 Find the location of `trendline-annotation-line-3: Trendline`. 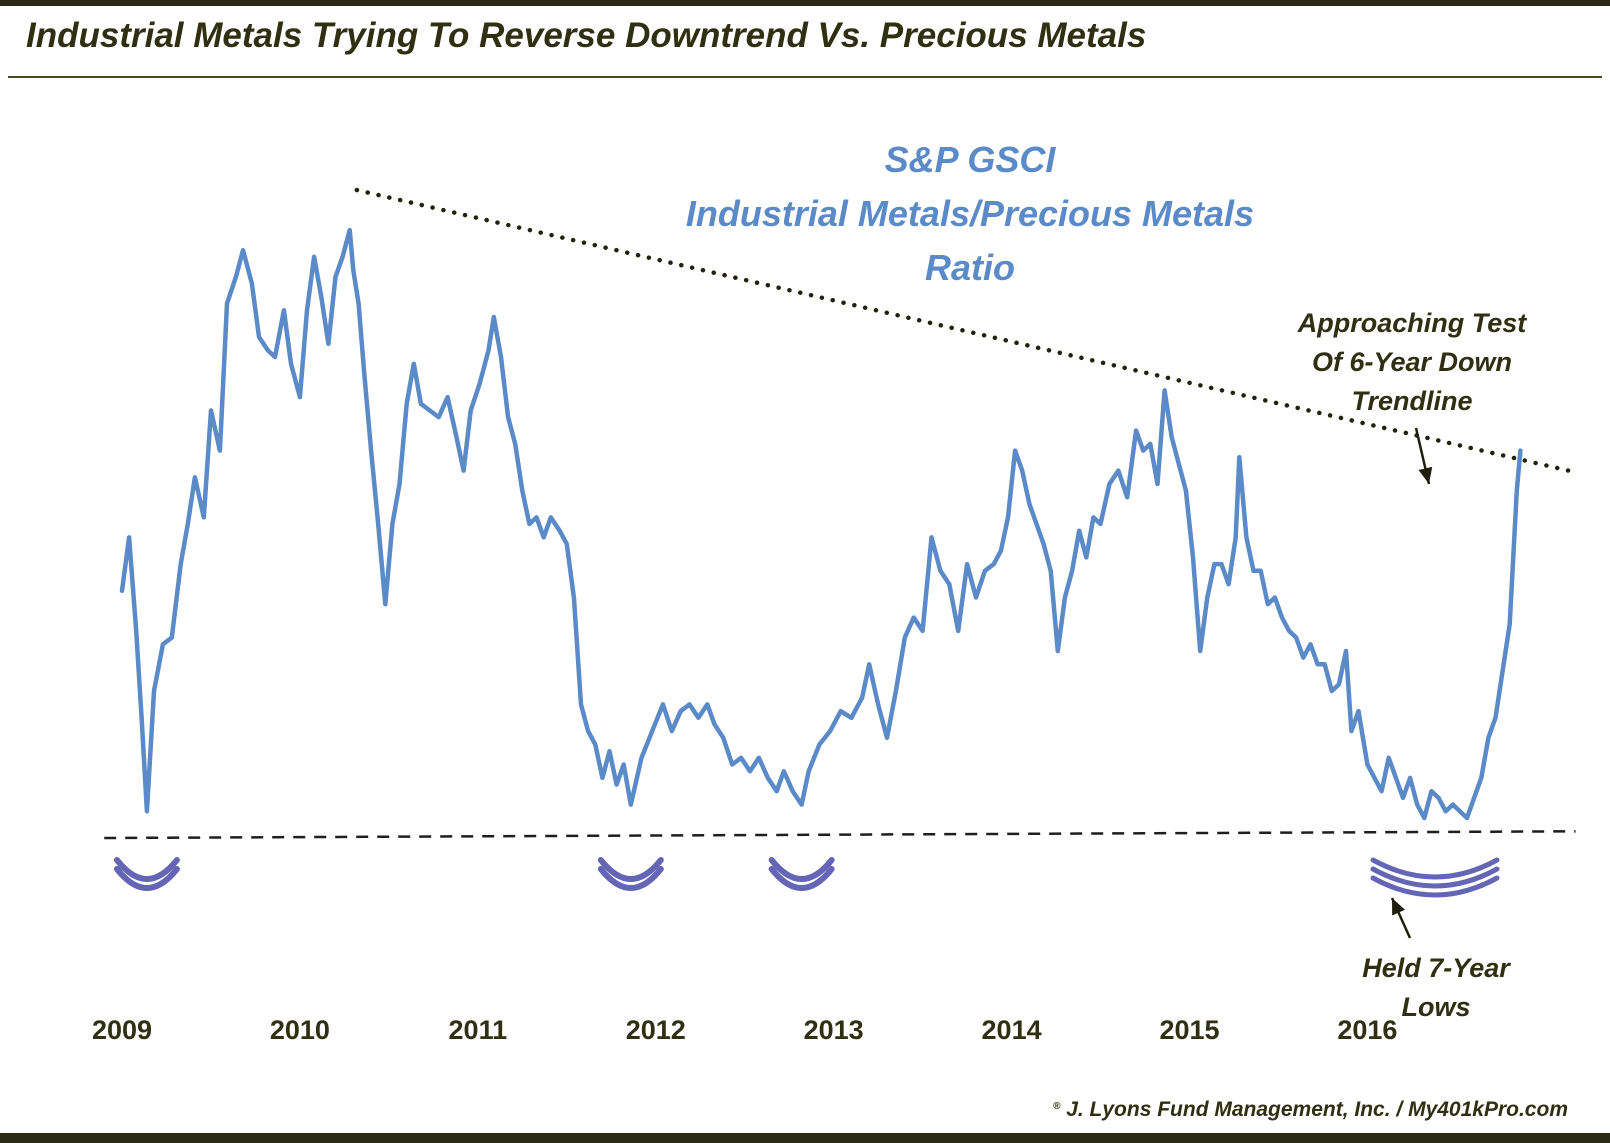

trendline-annotation-line-3: Trendline is located at coordinates (1411, 401).